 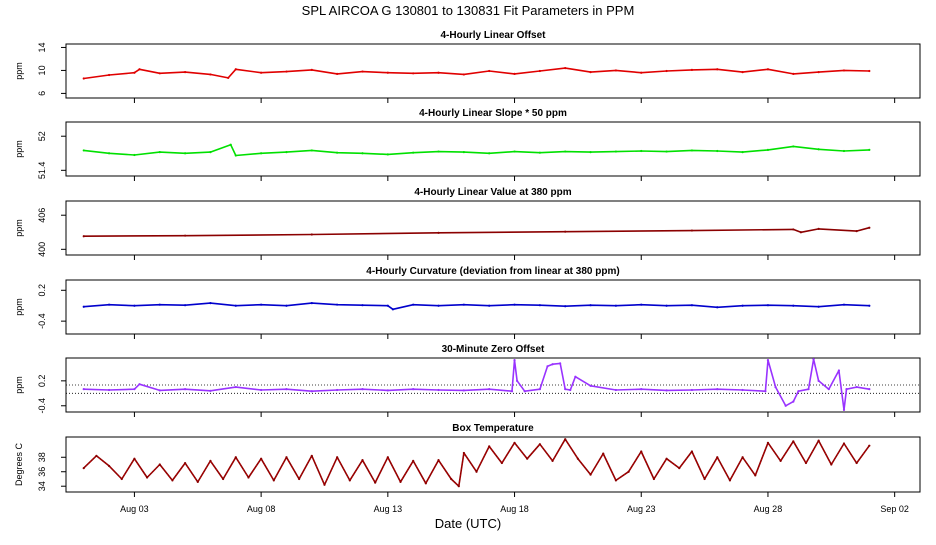 I want to click on panel-6-series-overlay, so click(x=476, y=462).